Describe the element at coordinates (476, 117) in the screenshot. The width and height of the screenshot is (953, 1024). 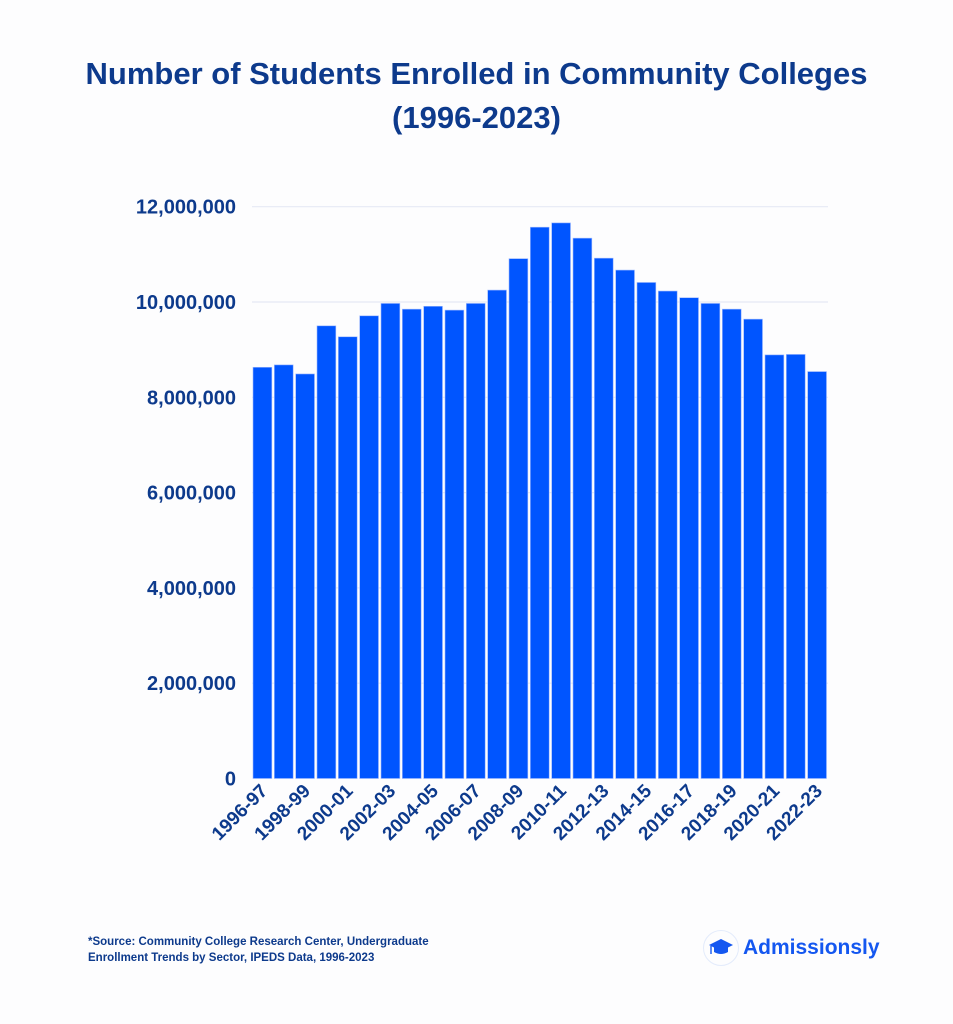
I see `subtitle-line: (1996-2023)` at that location.